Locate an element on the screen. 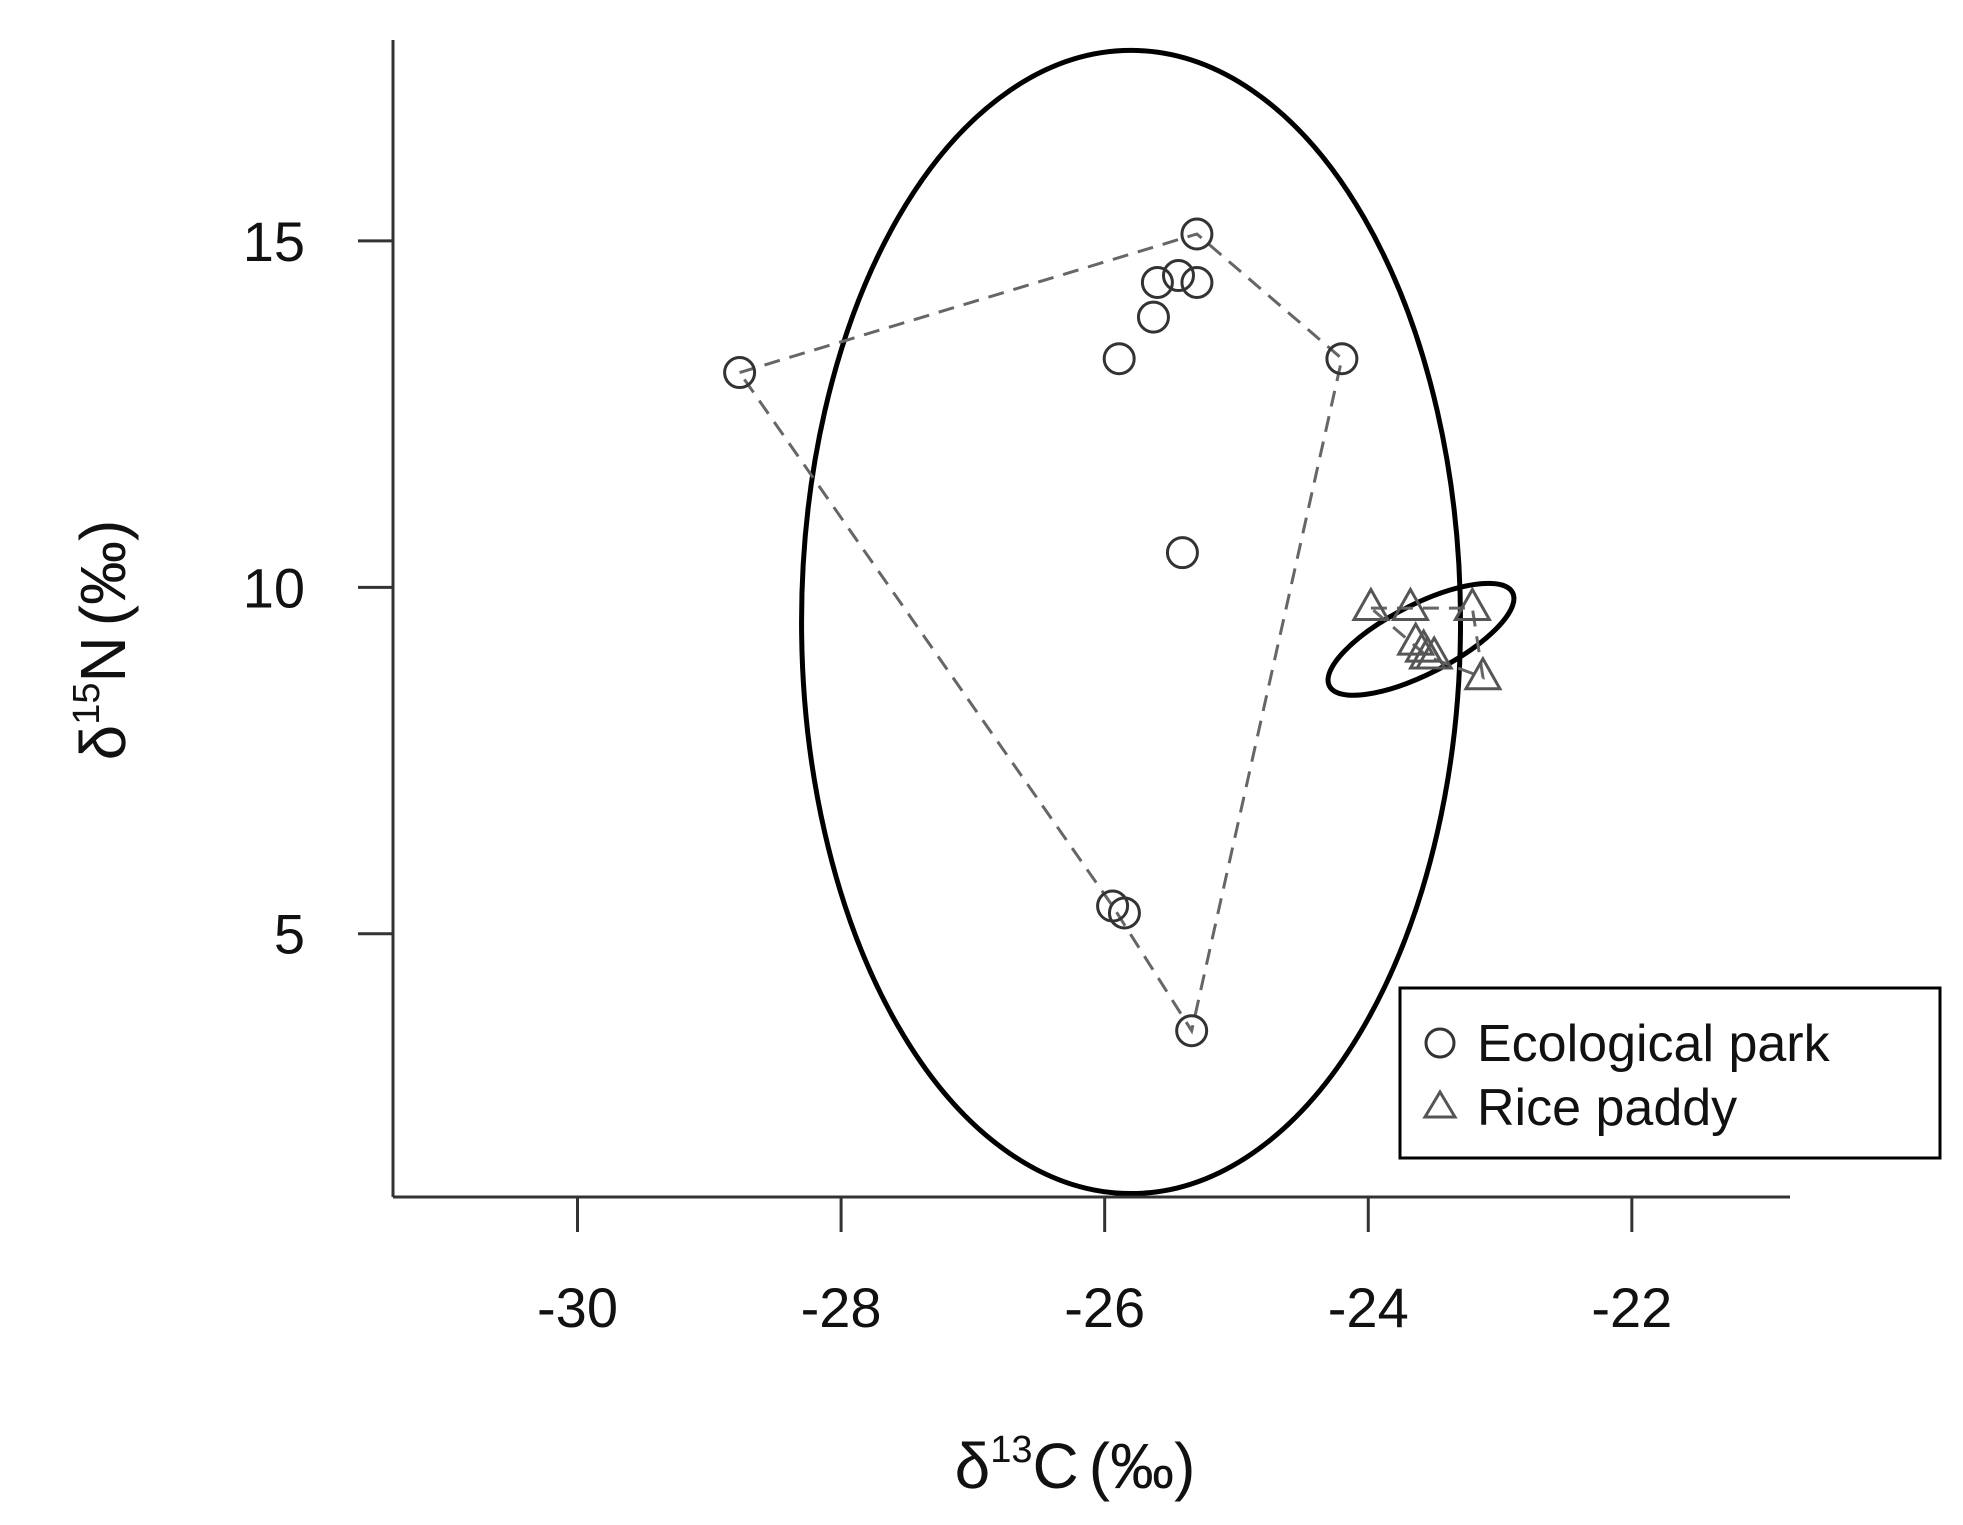 This screenshot has height=1525, width=1963. x-axis-title-main: C is located at coordinates (1056, 1466).